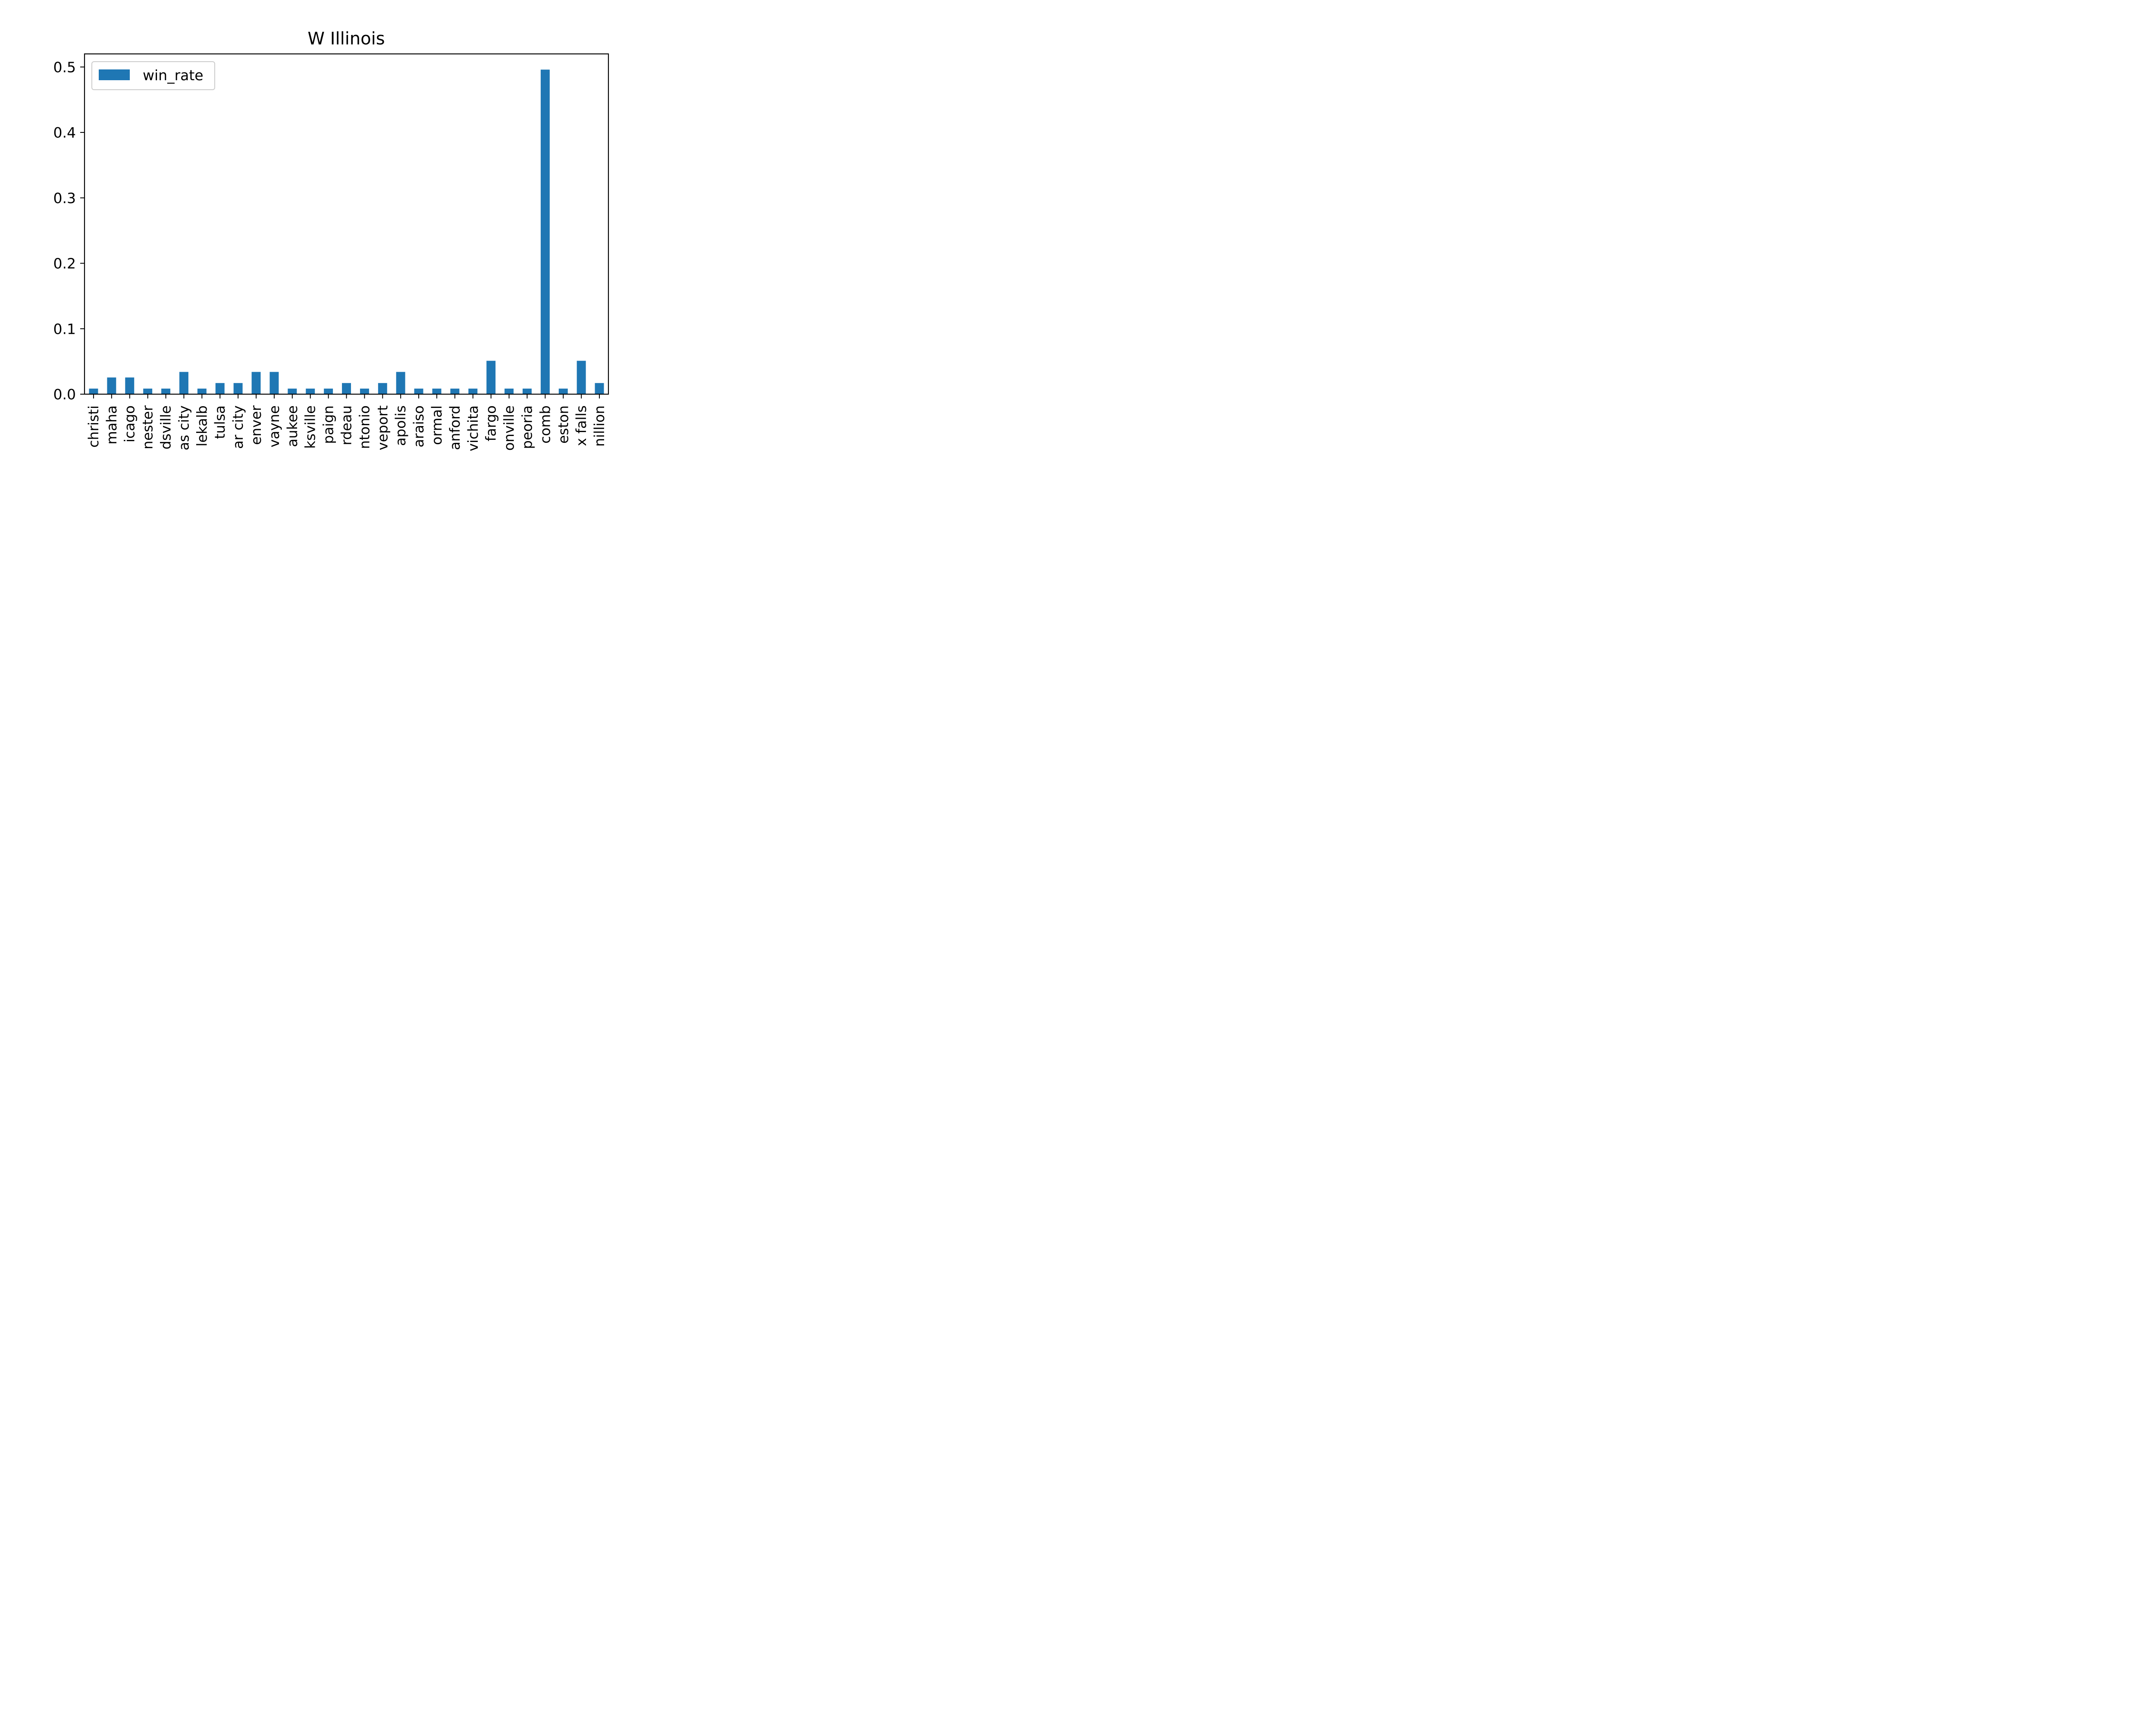 This screenshot has height=1725, width=2156. Describe the element at coordinates (173, 75) in the screenshot. I see `legend-label: win_rate` at that location.